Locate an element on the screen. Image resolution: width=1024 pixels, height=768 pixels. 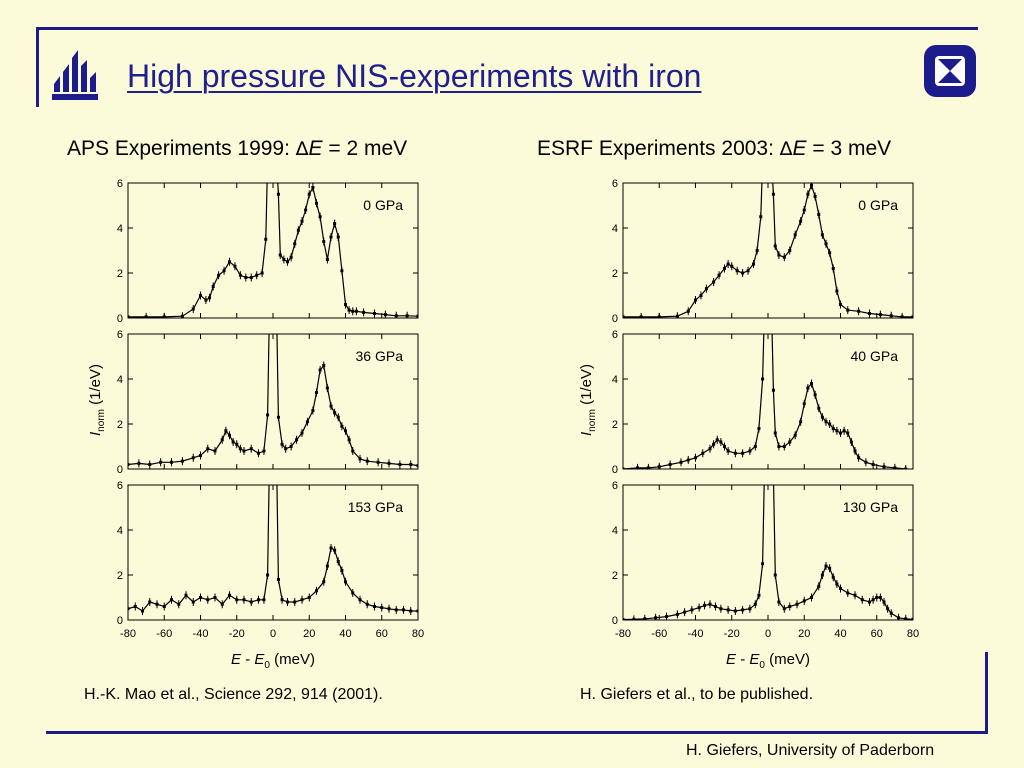
spectrum-panel: 0 2 4 6 36 GPa is located at coordinates (268, 393).